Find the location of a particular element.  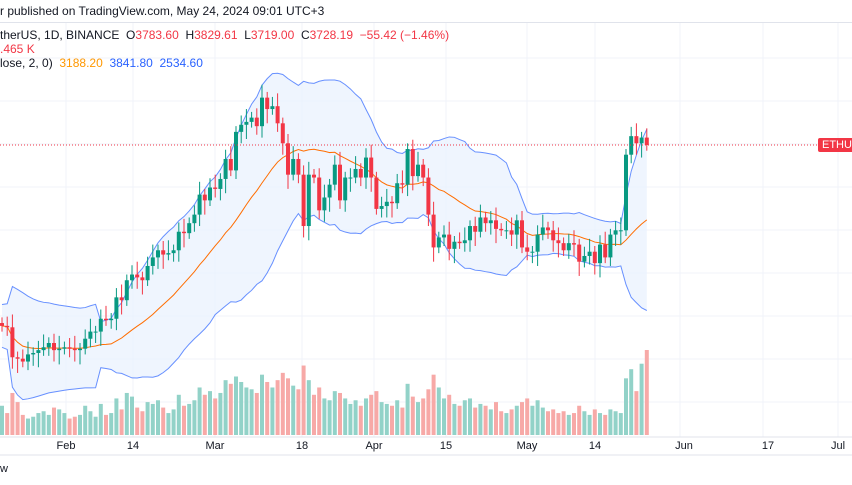

x-tick-label: 15 is located at coordinates (446, 446).